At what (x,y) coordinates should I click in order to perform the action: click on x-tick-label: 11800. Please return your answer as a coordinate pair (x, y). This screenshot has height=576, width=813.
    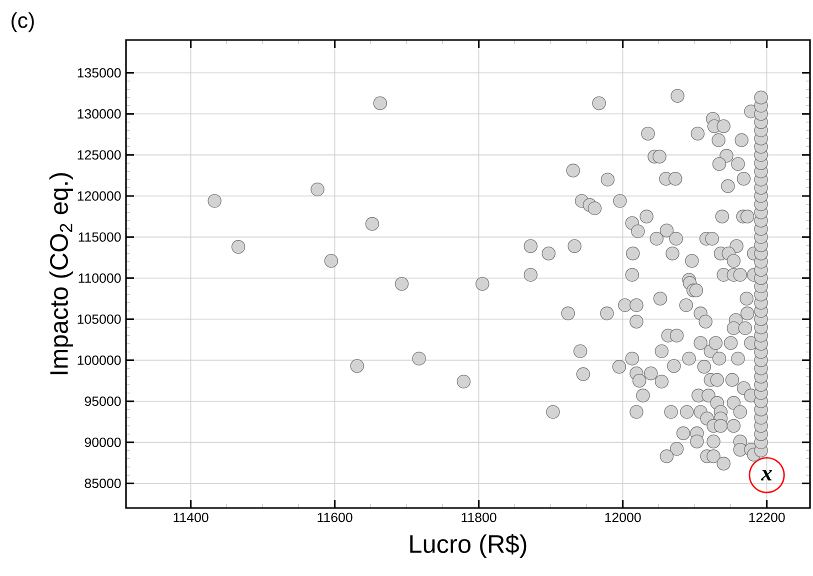
    Looking at the image, I should click on (479, 517).